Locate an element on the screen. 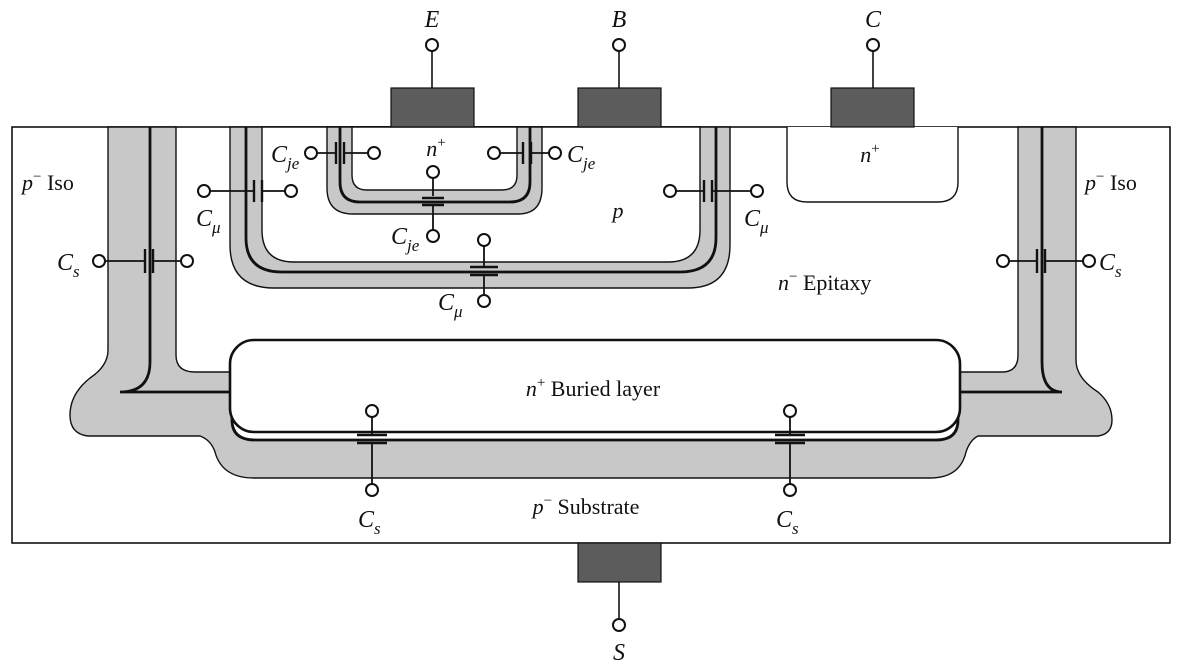  emitter-junction-line is located at coordinates (435, 165).